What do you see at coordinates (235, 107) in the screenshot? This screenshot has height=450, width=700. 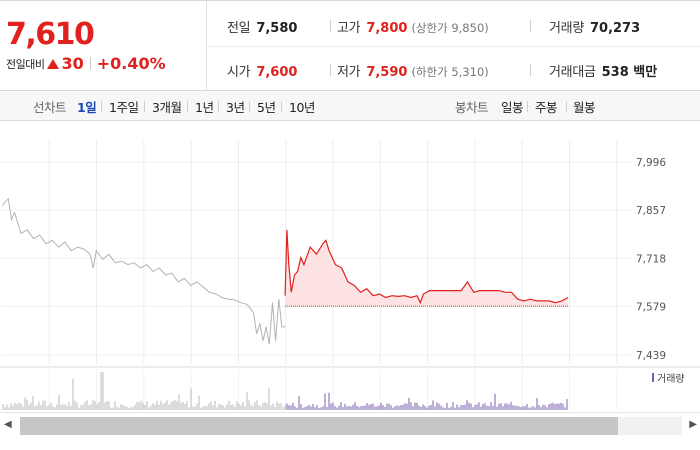 I see `period-tab-3y: 3년` at bounding box center [235, 107].